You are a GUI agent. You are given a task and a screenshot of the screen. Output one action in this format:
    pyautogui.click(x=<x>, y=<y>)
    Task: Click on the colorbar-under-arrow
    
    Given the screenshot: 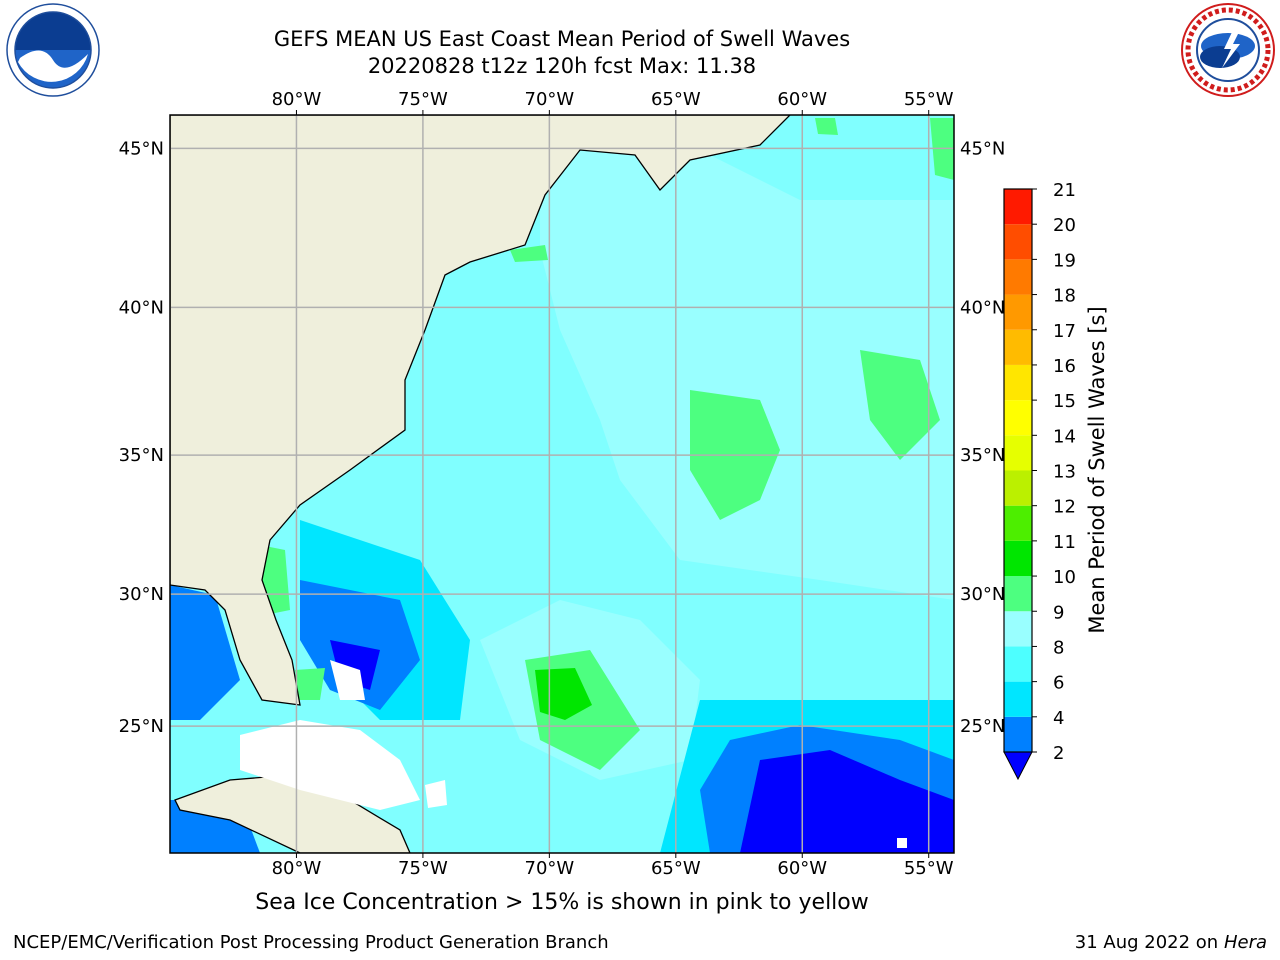 What is the action you would take?
    pyautogui.click(x=1018, y=766)
    